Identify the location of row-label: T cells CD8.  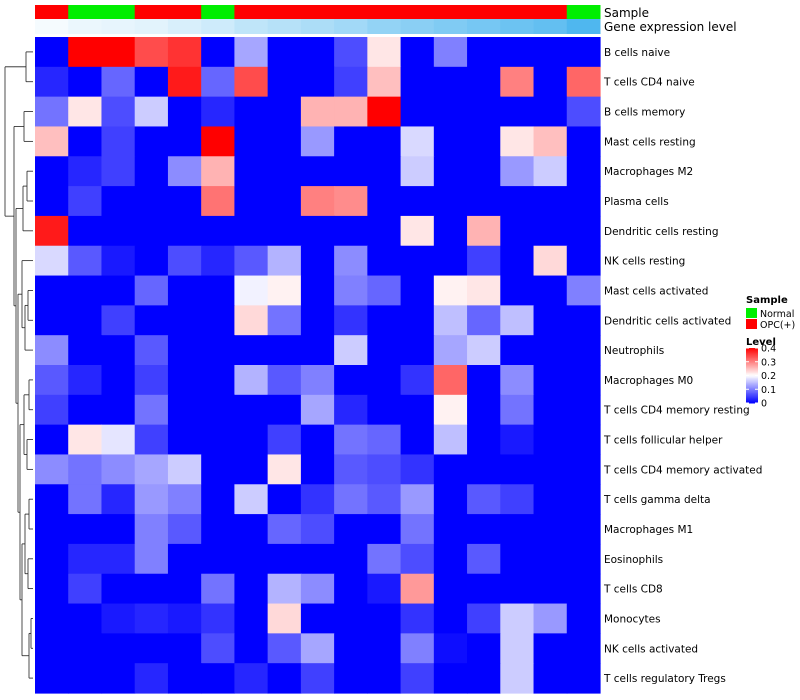
(633, 590).